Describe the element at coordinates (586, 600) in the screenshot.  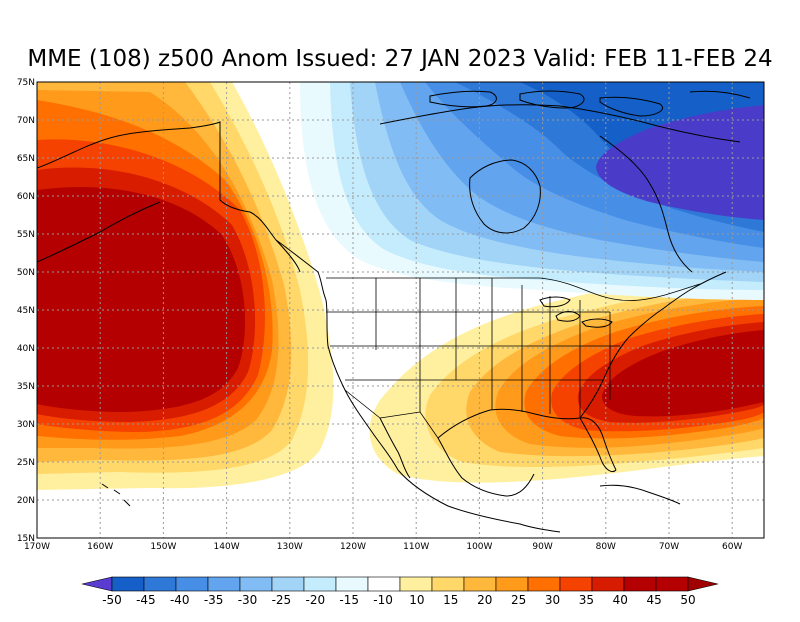
I see `colorbar-label: 35` at that location.